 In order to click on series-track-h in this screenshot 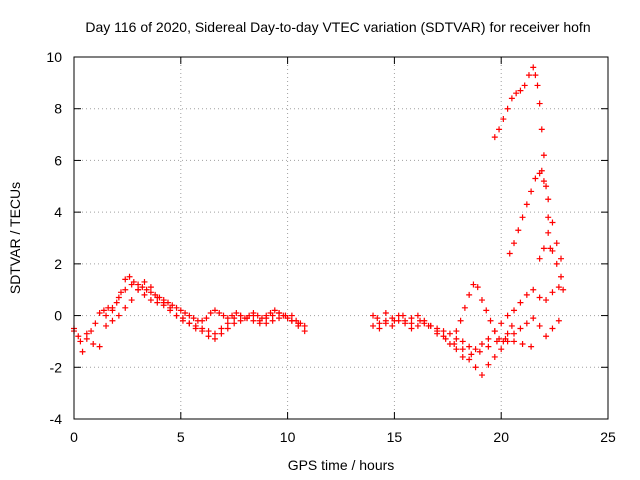, I will do `click(522, 158)`.